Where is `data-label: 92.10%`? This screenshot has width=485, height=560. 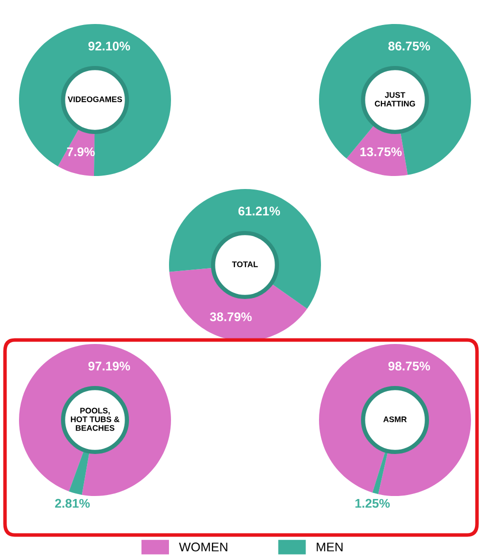 data-label: 92.10% is located at coordinates (109, 46).